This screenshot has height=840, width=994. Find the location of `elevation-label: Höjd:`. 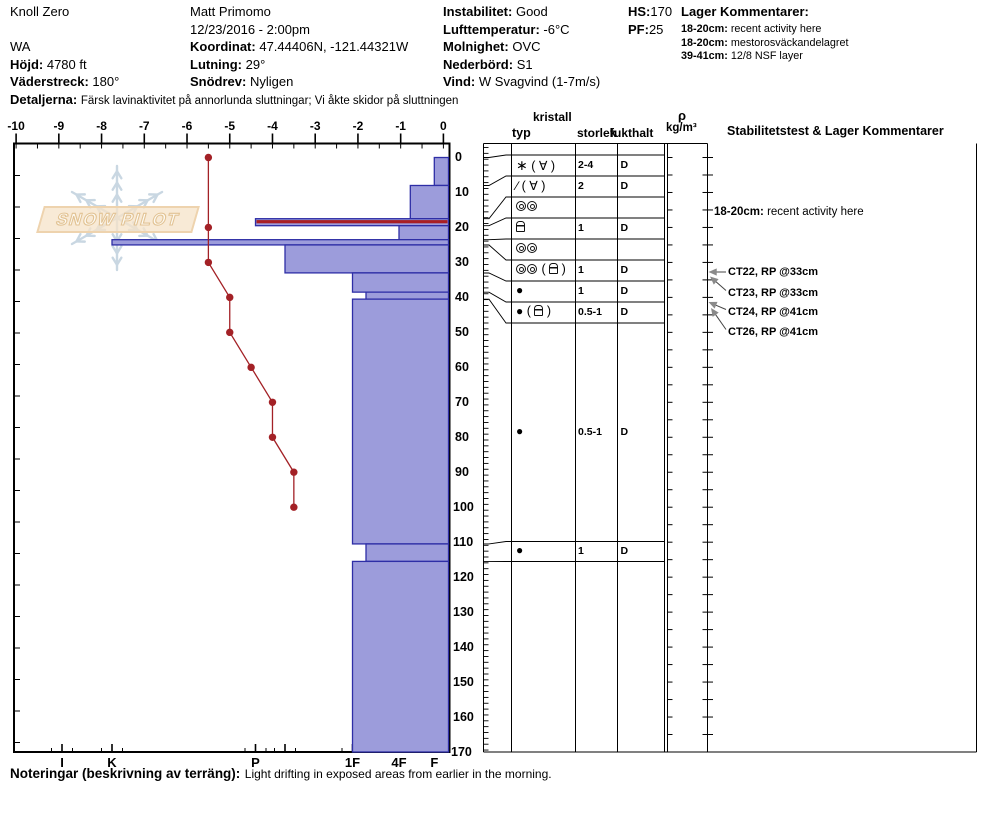

elevation-label: Höjd: is located at coordinates (27, 64).